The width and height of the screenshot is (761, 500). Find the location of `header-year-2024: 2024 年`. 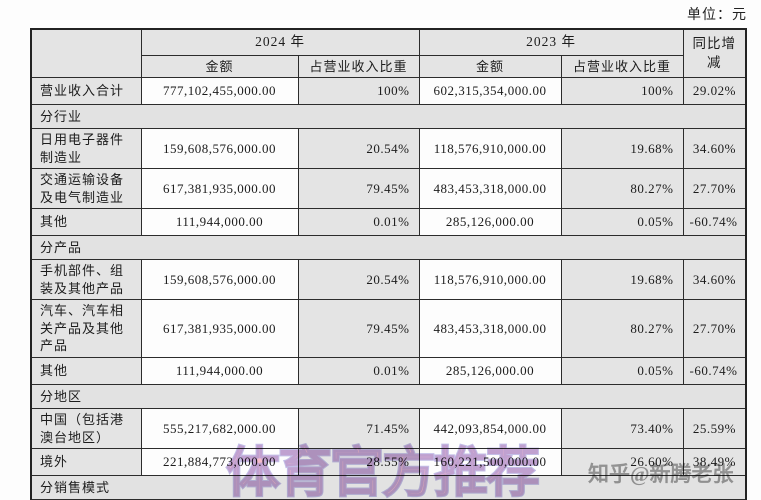

header-year-2024: 2024 年 is located at coordinates (280, 42).